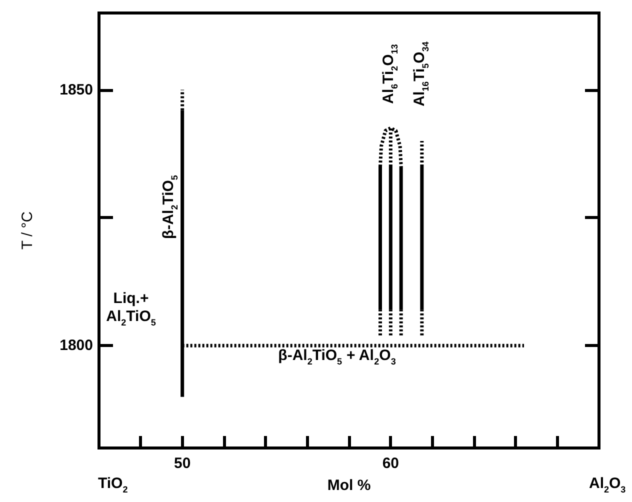 The height and width of the screenshot is (502, 632). I want to click on annotation: β-Al2TiO5, so click(170, 207).